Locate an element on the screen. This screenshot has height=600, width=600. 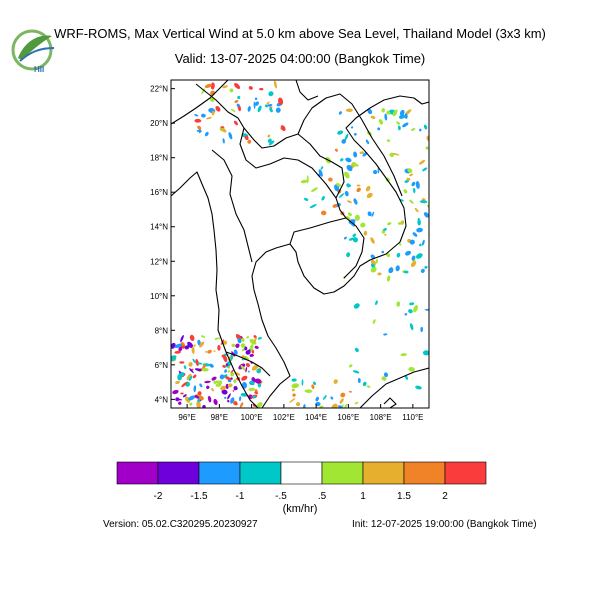
colorbar: -2 -1.5 -1 -.5 .5 1 1.5 2 is located at coordinates (301, 481).